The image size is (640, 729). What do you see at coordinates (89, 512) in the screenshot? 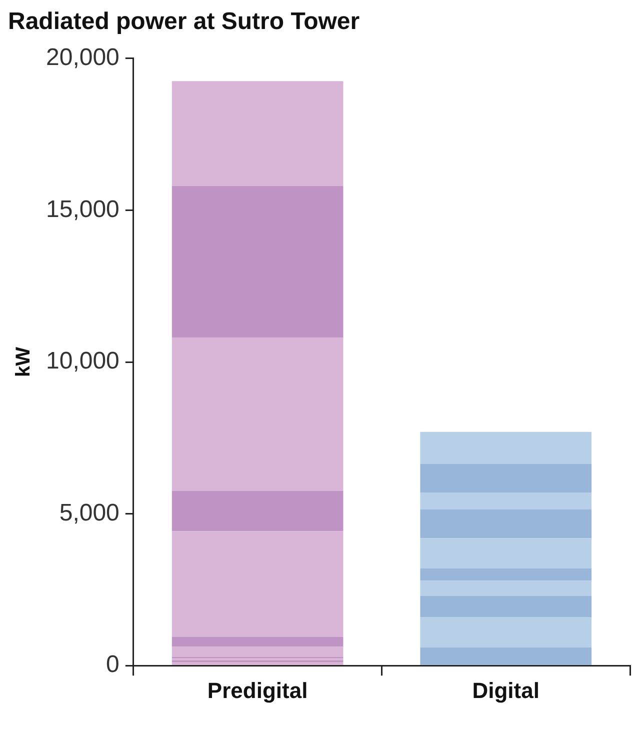
I see `y-tick-label: 5,000` at bounding box center [89, 512].